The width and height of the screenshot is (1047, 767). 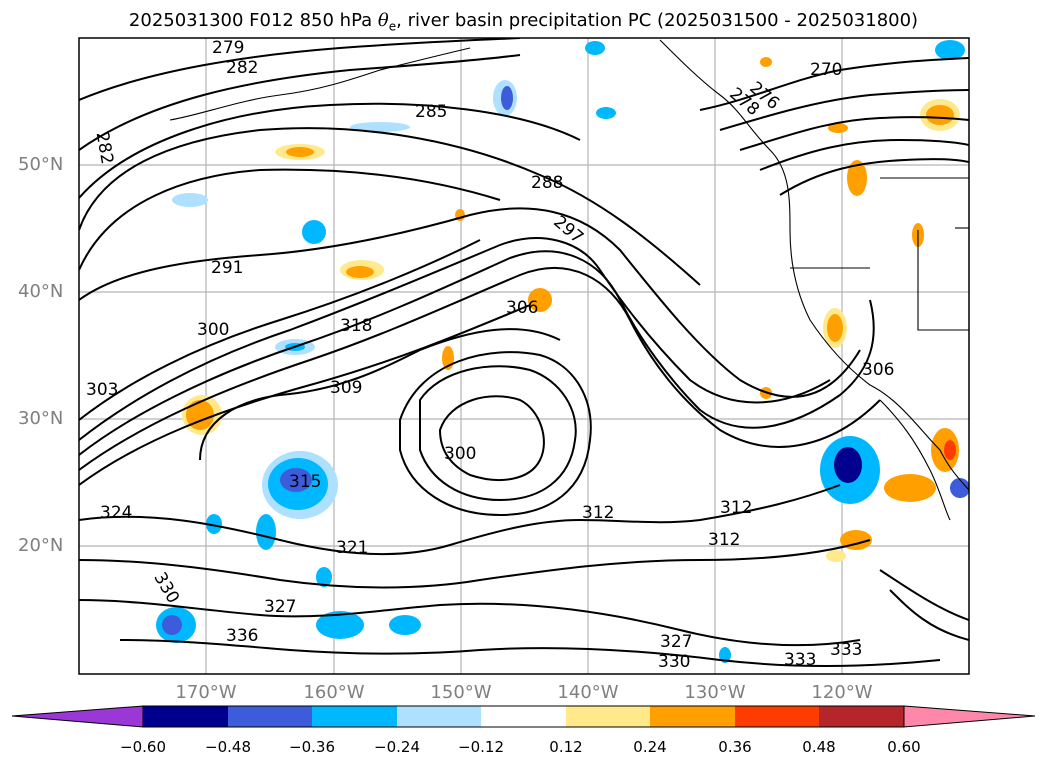 I want to click on lon-label-120w: 120°W, so click(x=842, y=692).